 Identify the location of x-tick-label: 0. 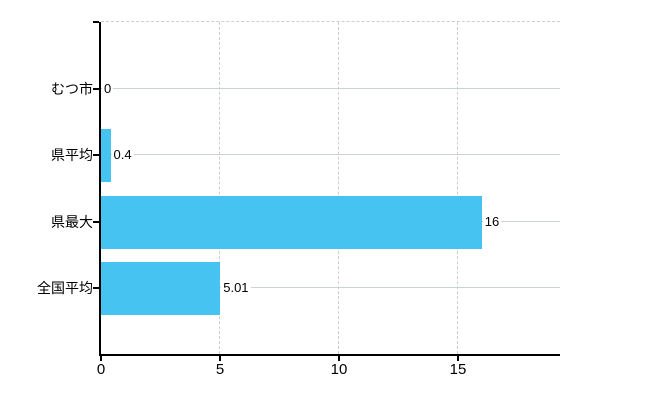
(101, 369).